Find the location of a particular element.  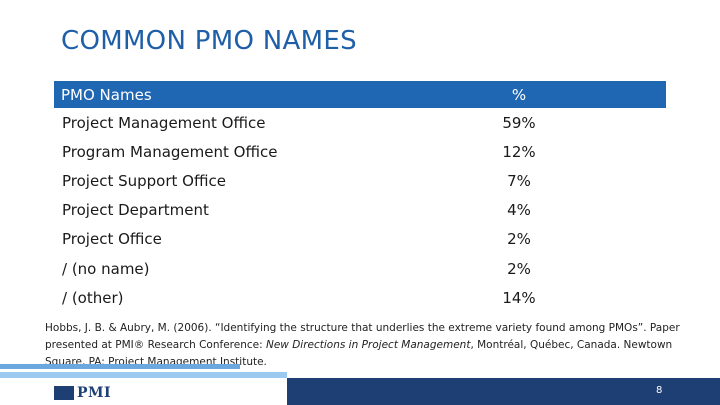

accent-bar-mid is located at coordinates (143, 375).